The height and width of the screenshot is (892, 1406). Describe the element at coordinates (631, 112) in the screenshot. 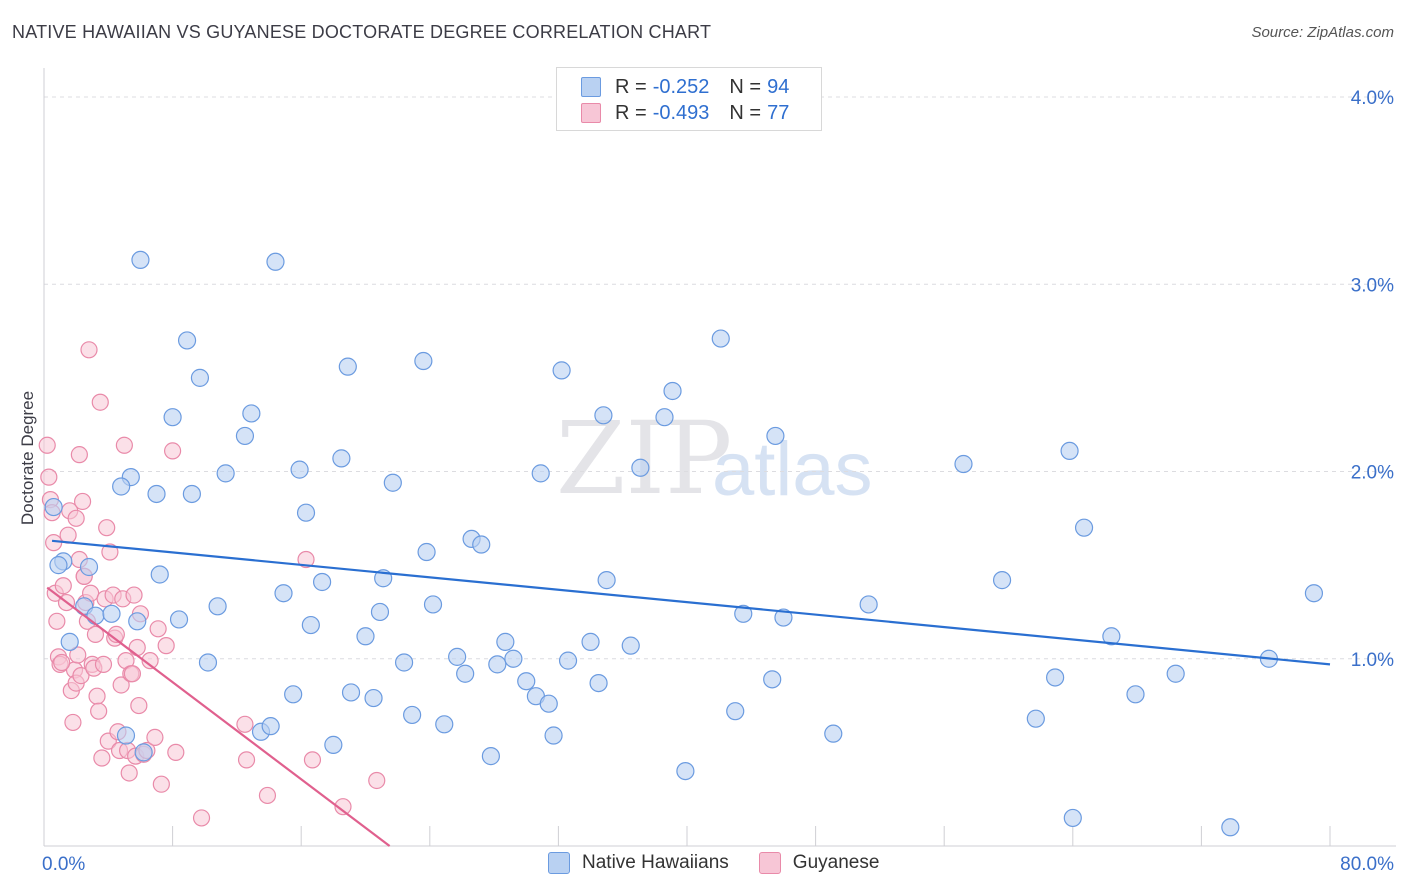

I see `legend-r-label: R =` at that location.